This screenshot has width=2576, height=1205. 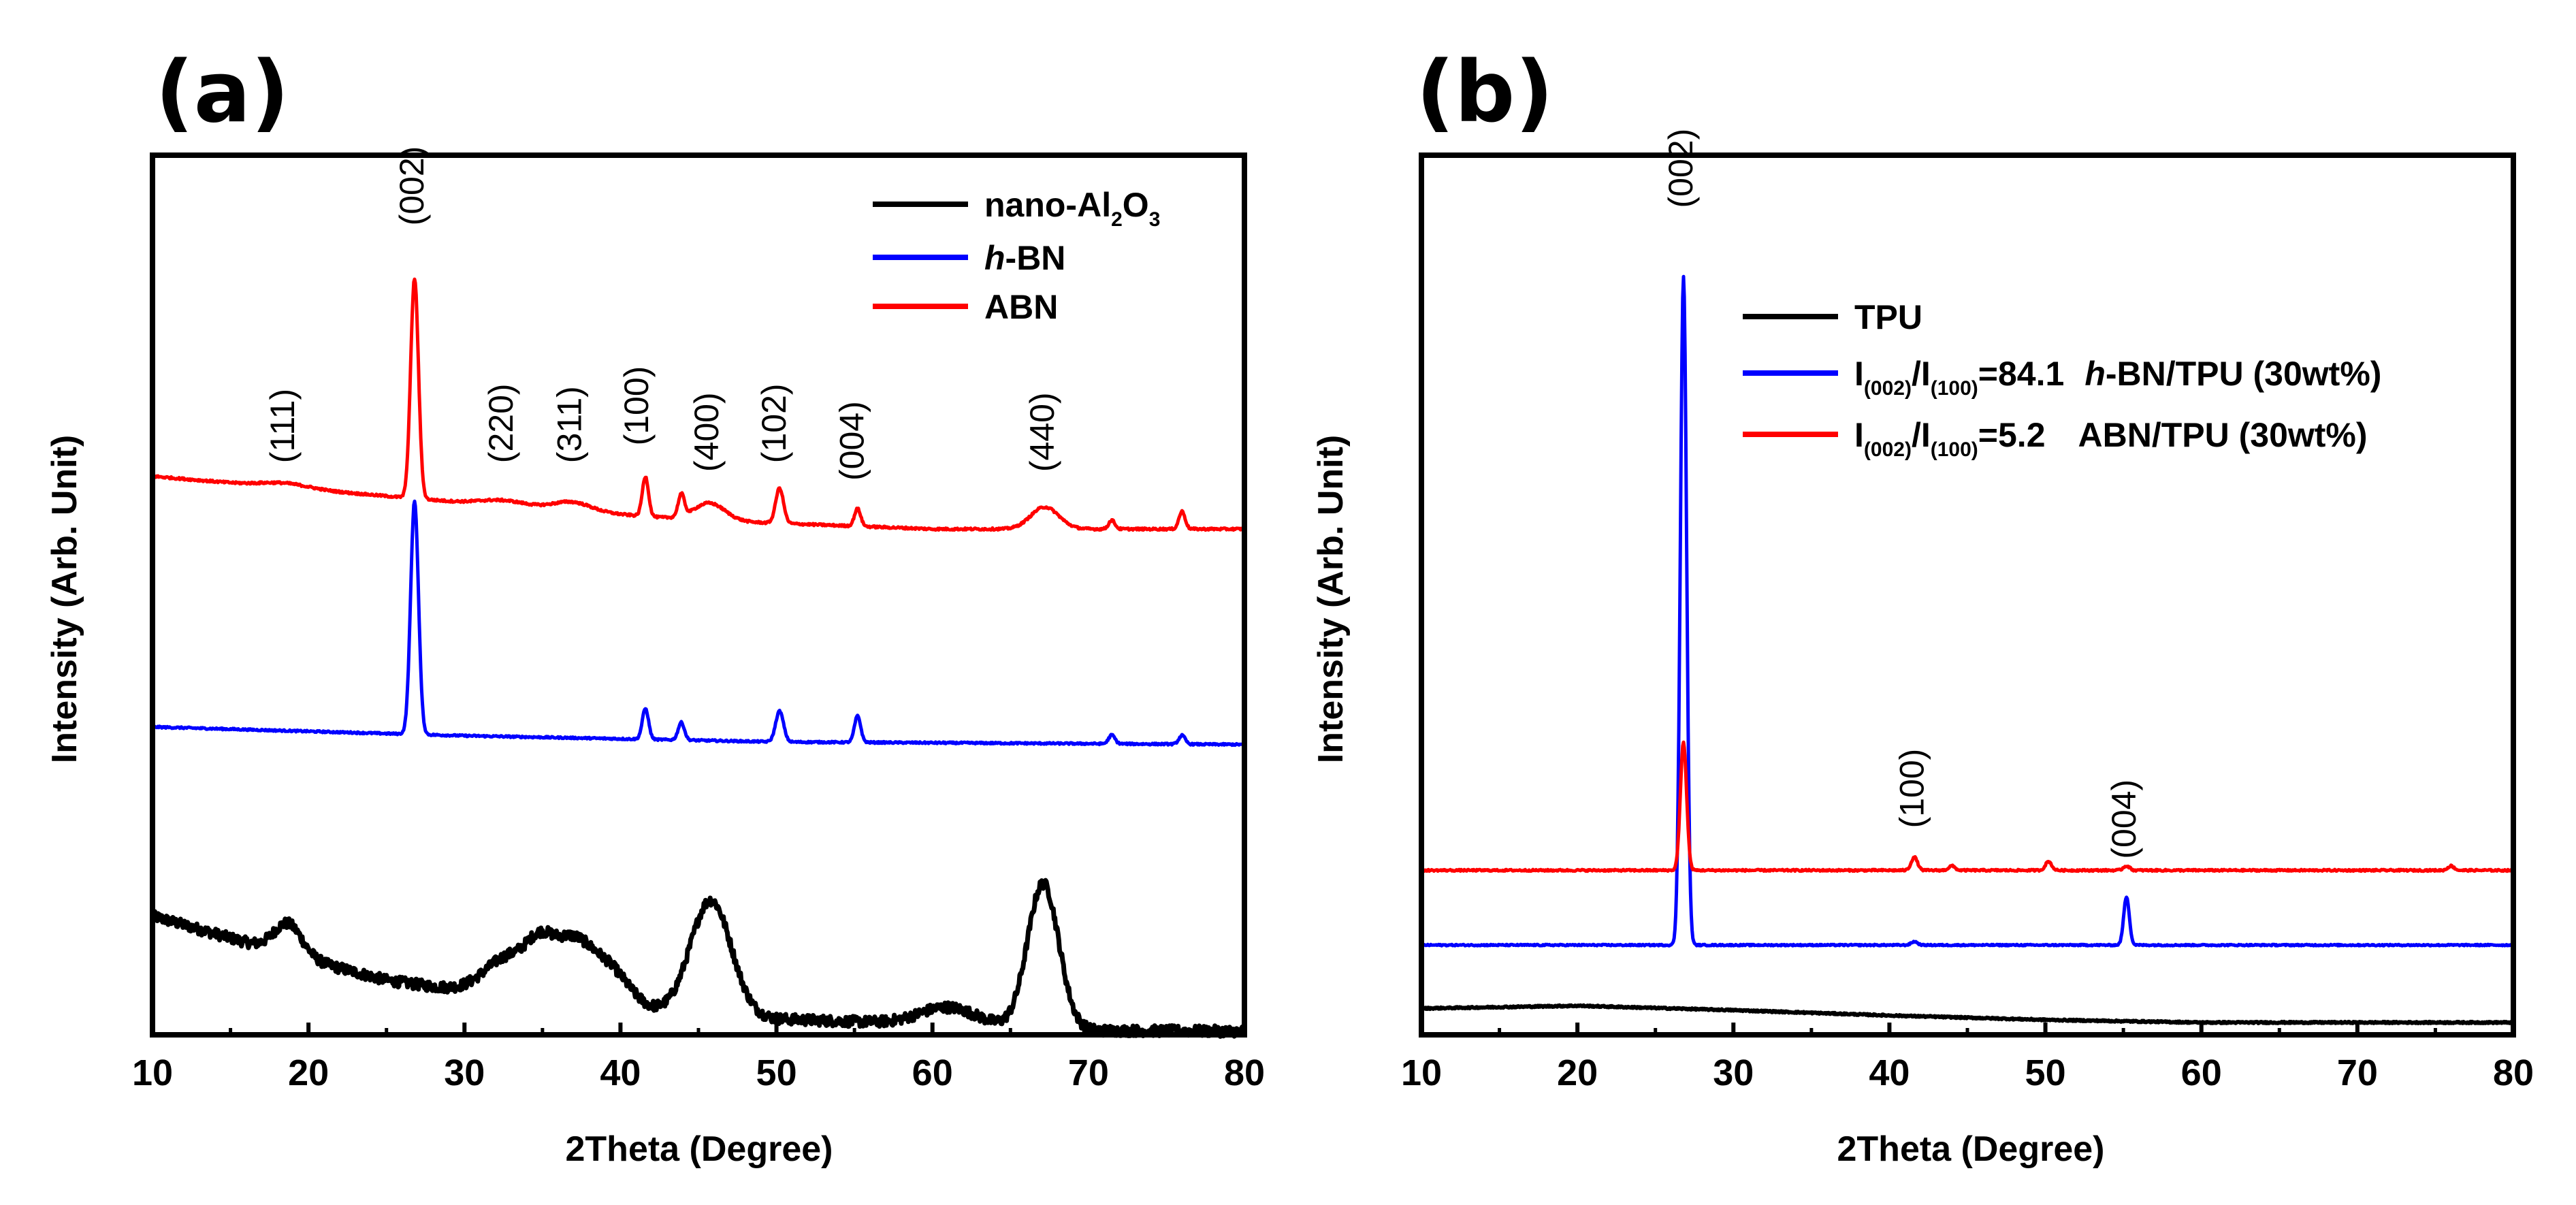 What do you see at coordinates (1971, 1149) in the screenshot?
I see `panel-b-xlabel: 2Theta (Degree)` at bounding box center [1971, 1149].